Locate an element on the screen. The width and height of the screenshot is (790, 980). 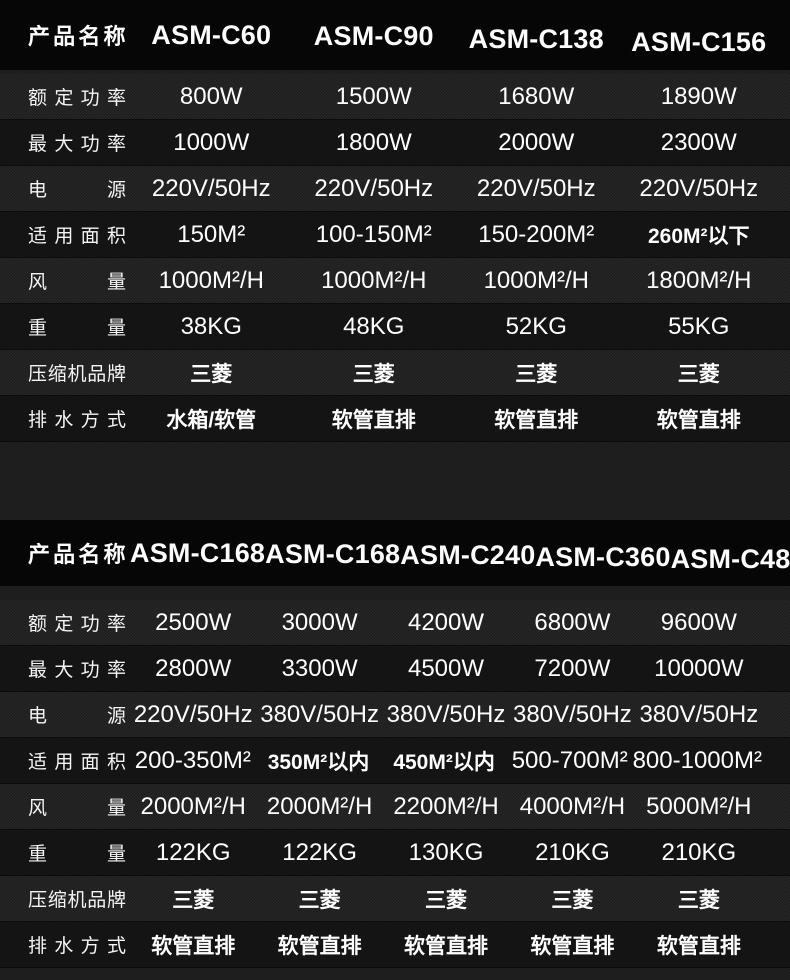
spec-row: 最大功率 2800W 3300W 4500W 7200W 10000W is located at coordinates (395, 669).